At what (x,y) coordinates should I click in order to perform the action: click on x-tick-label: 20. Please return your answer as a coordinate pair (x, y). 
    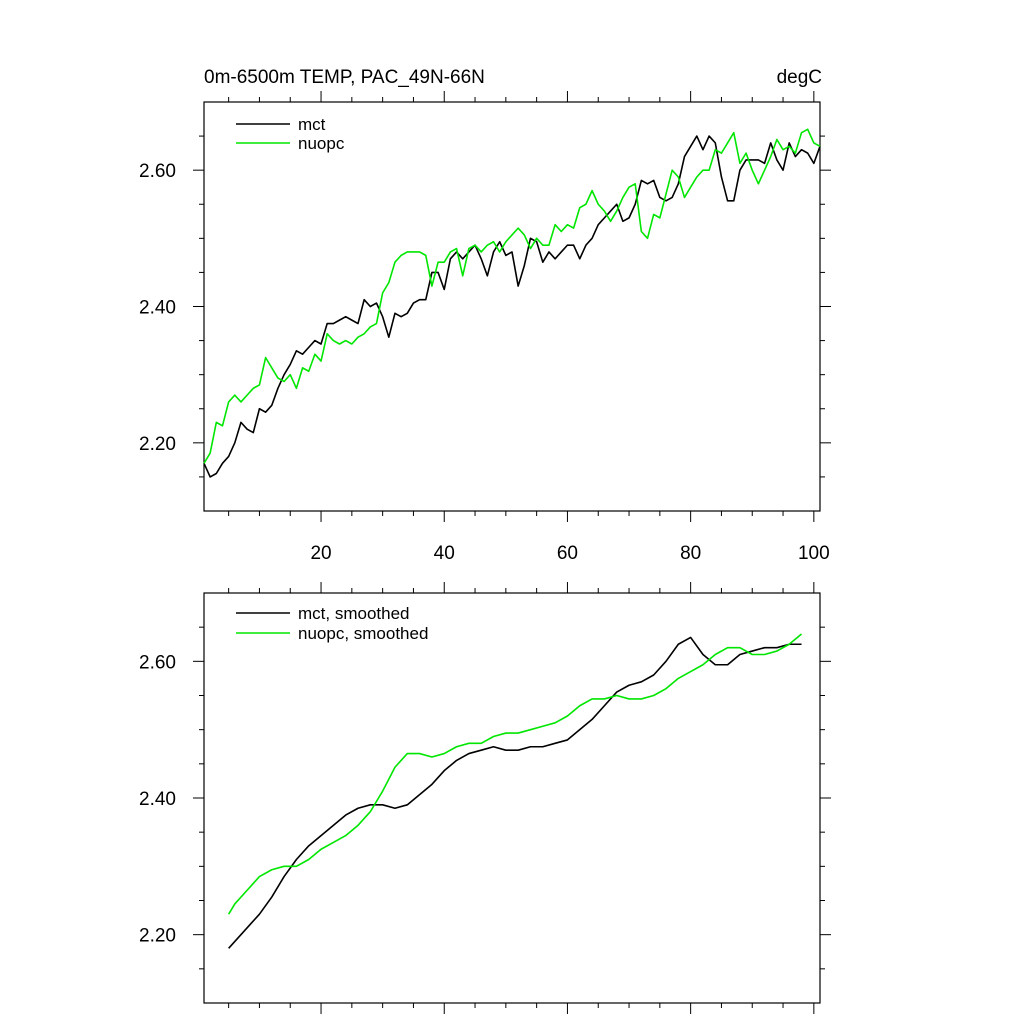
    Looking at the image, I should click on (320, 553).